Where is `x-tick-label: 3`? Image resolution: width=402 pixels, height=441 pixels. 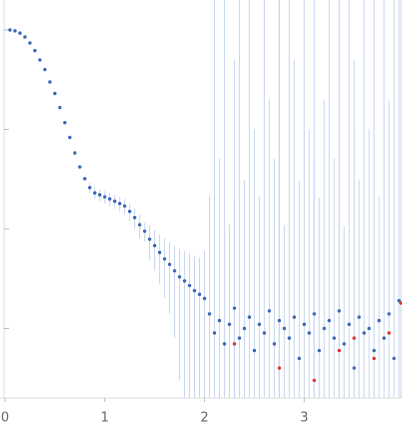
x-tick-label: 3 is located at coordinates (304, 418).